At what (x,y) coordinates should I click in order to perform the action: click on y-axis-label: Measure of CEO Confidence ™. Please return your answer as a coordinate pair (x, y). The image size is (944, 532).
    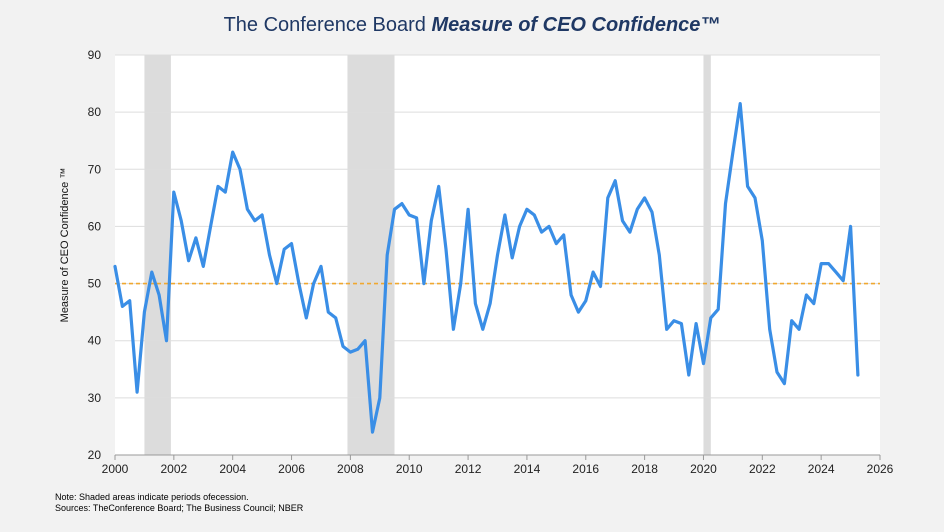
    Looking at the image, I should click on (65, 245).